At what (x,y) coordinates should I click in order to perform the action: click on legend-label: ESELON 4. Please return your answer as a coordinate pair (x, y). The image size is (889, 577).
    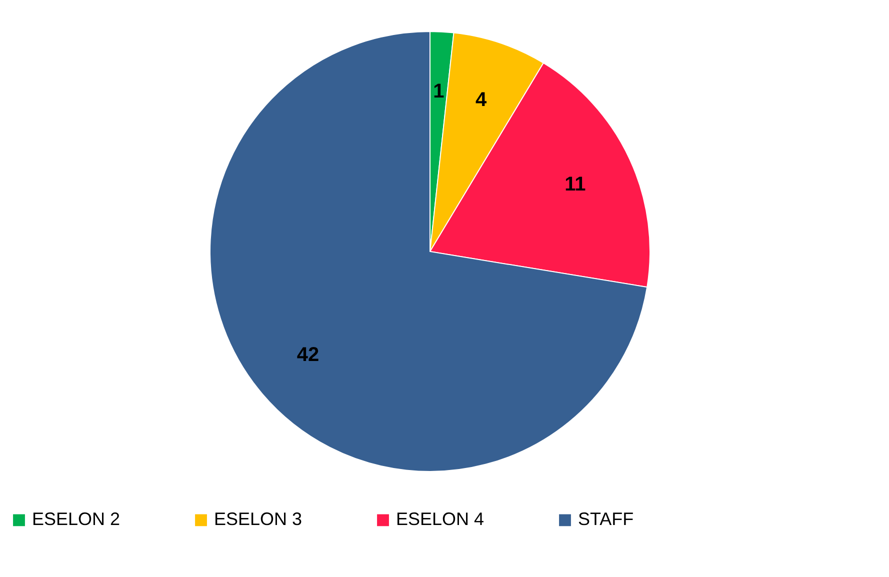
    Looking at the image, I should click on (440, 519).